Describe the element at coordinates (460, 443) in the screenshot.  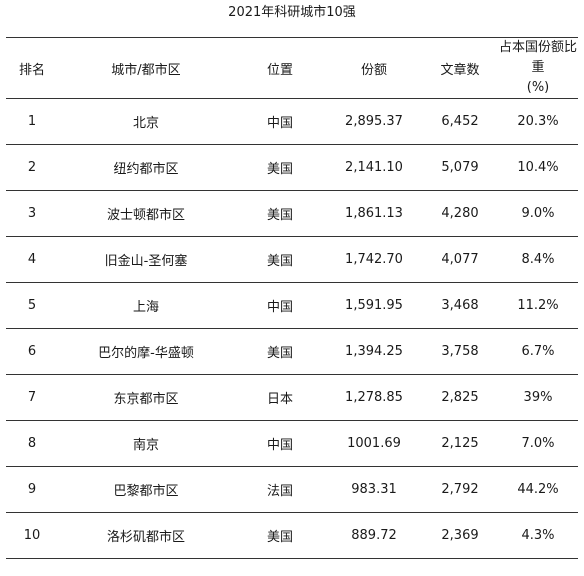
I see `cell-articles: 2,125` at that location.